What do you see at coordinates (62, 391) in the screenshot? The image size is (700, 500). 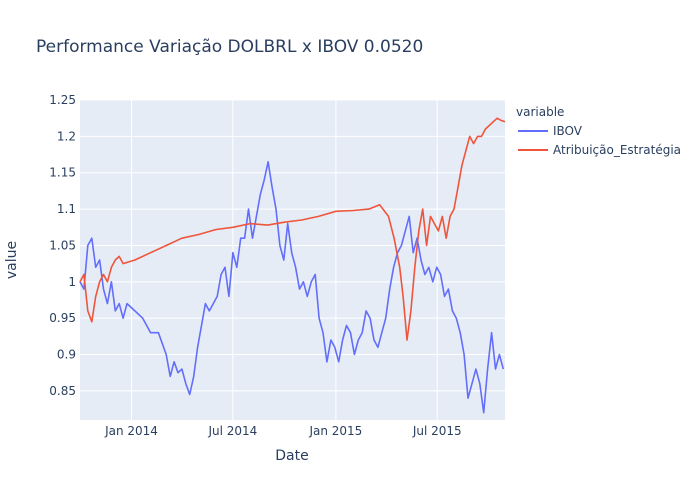 I see `y-tick-label: 0.85` at bounding box center [62, 391].